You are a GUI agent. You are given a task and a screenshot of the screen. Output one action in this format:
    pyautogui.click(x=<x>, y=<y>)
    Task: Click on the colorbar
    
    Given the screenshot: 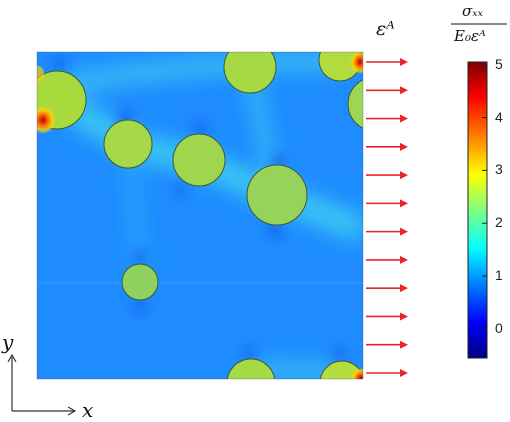 What is the action you would take?
    pyautogui.click(x=477, y=210)
    